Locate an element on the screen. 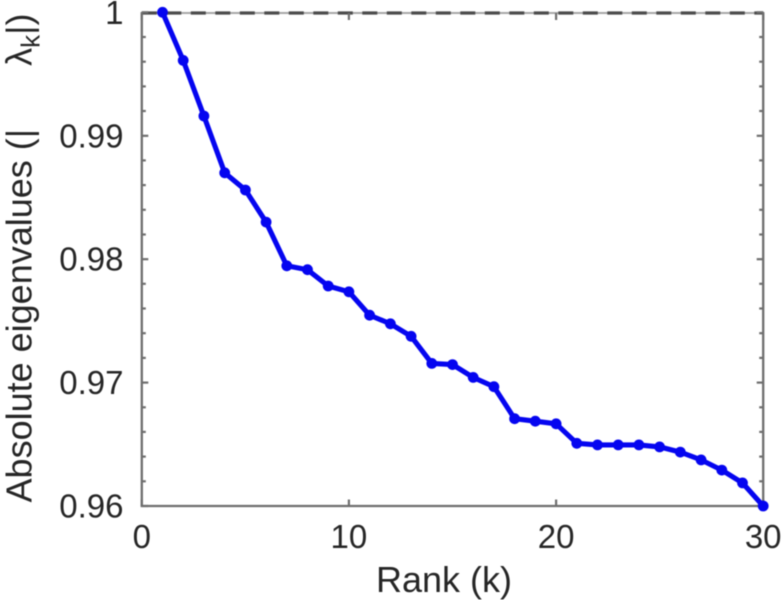 This screenshot has width=782, height=600. svg-text: 0.96 is located at coordinates (91, 506).